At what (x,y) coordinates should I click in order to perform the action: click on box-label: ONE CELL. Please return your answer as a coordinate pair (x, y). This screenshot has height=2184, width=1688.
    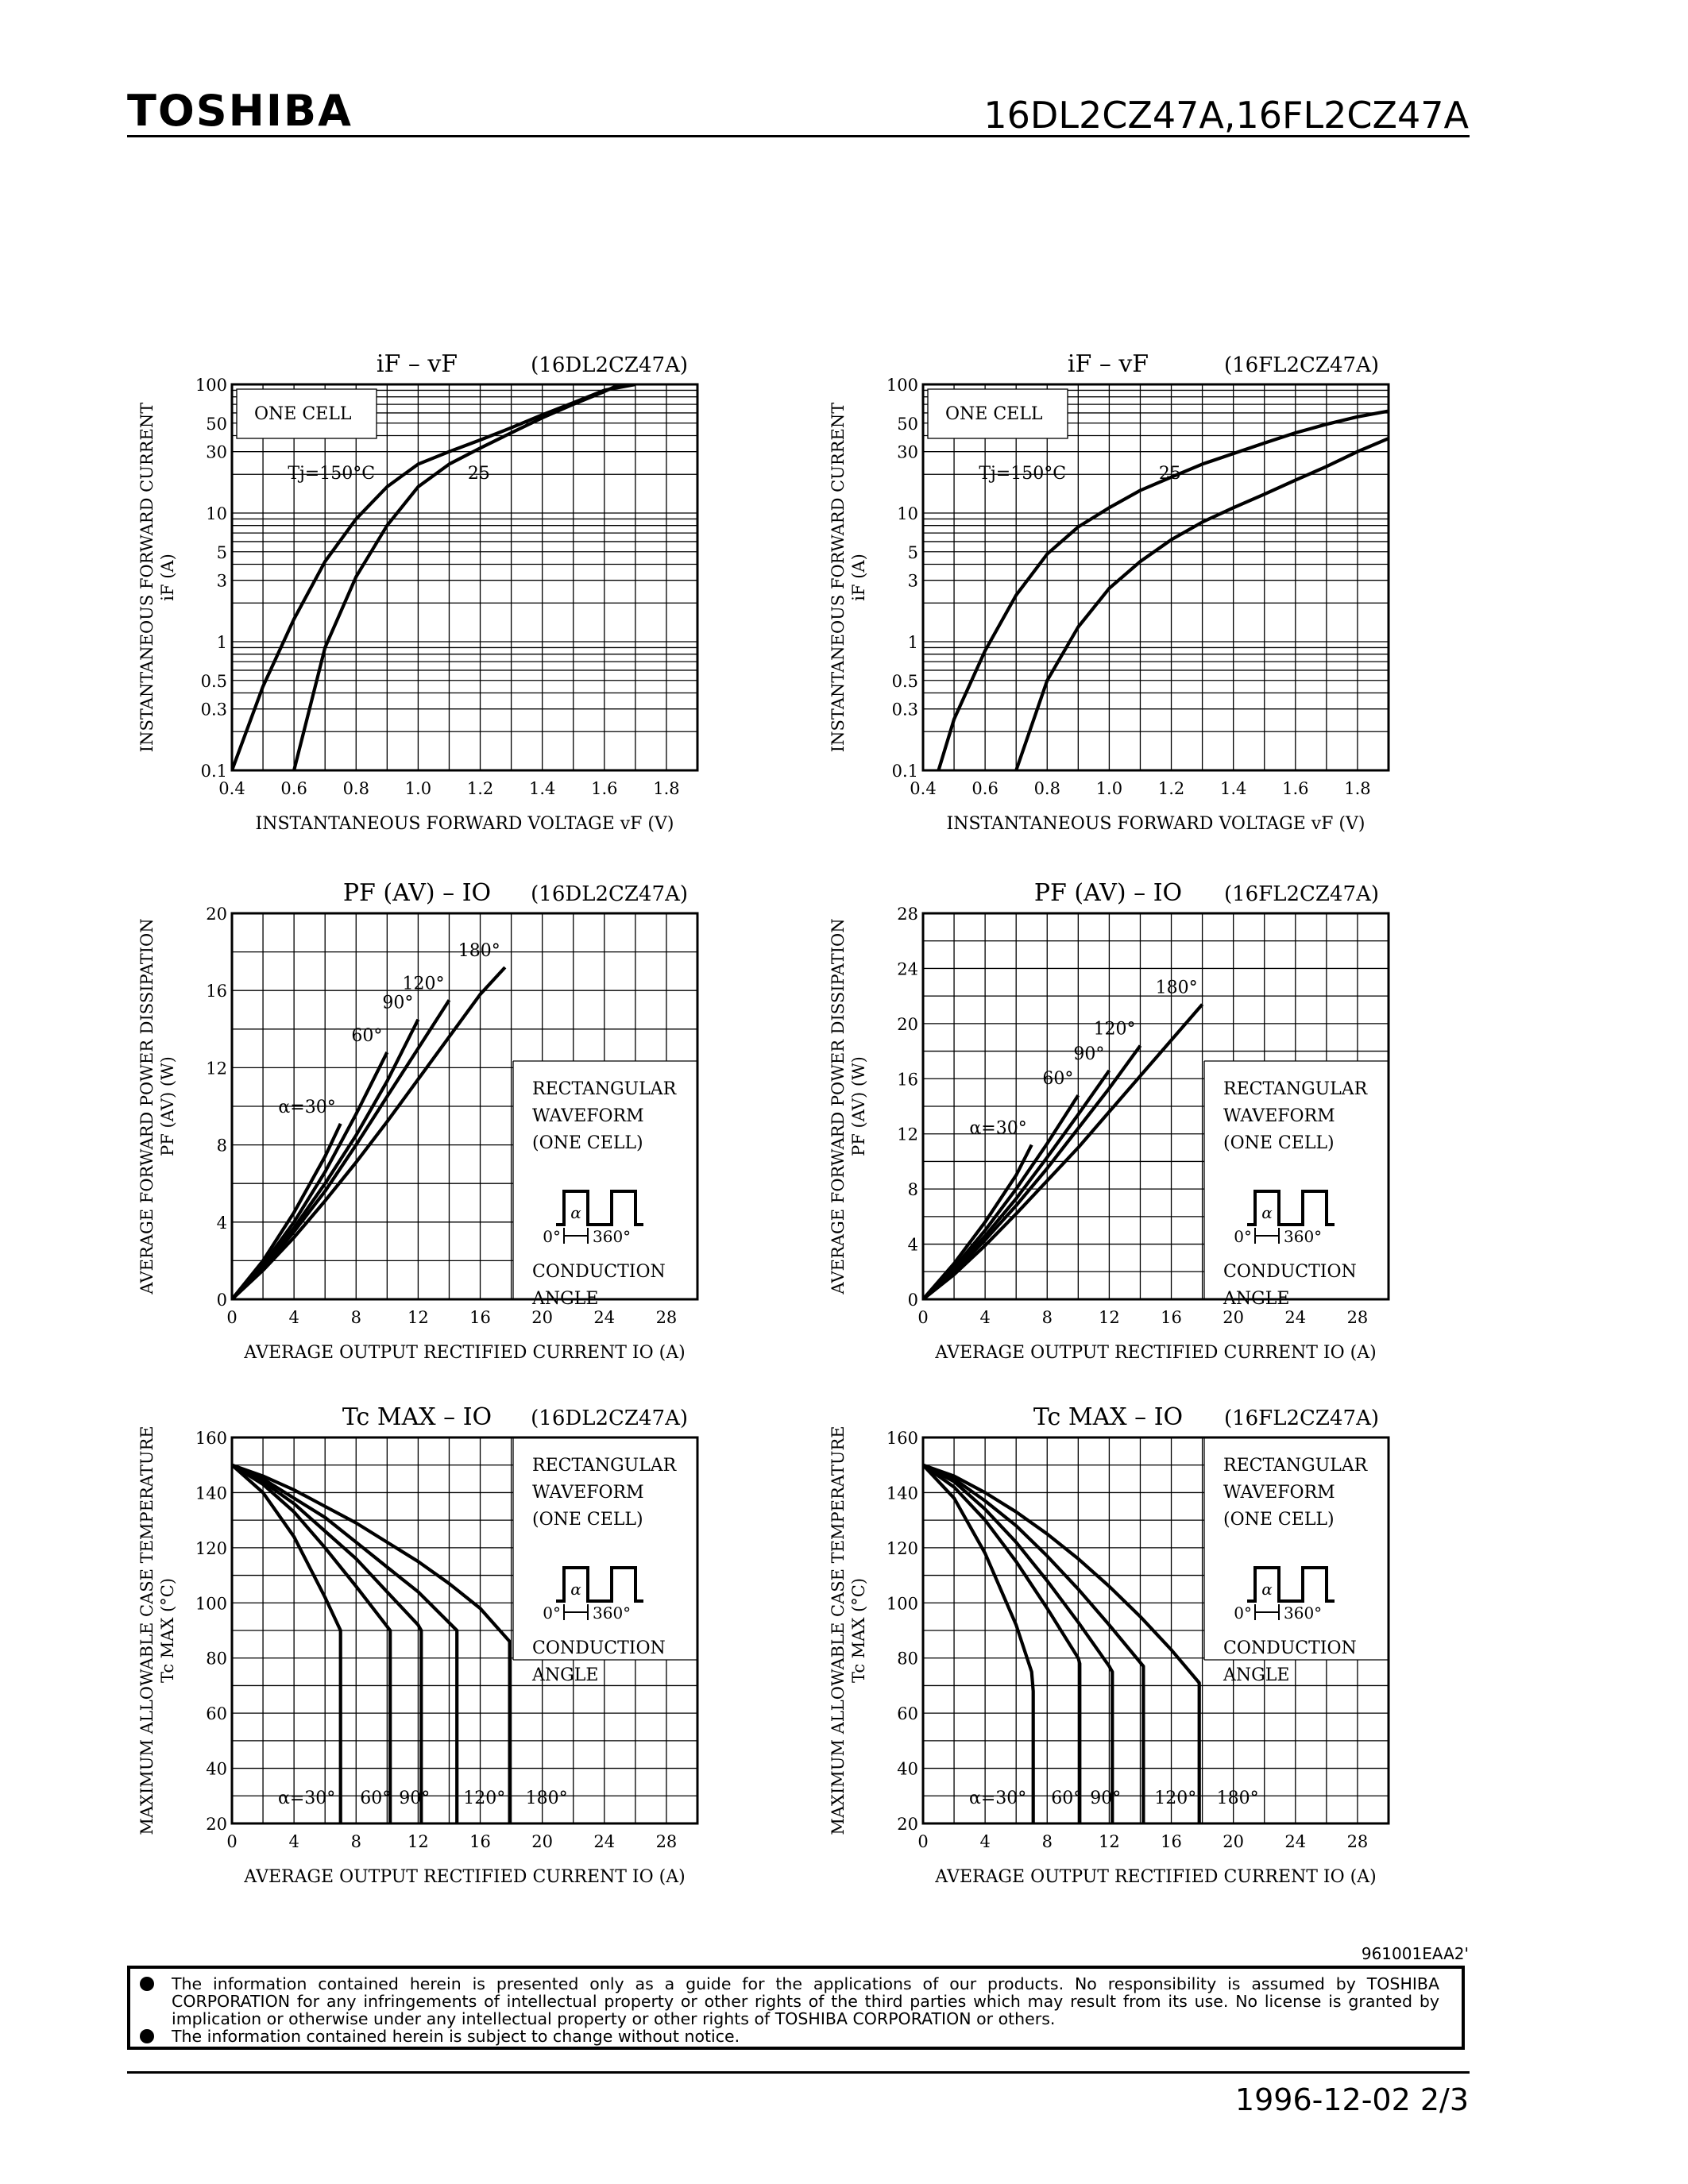
    Looking at the image, I should click on (303, 414).